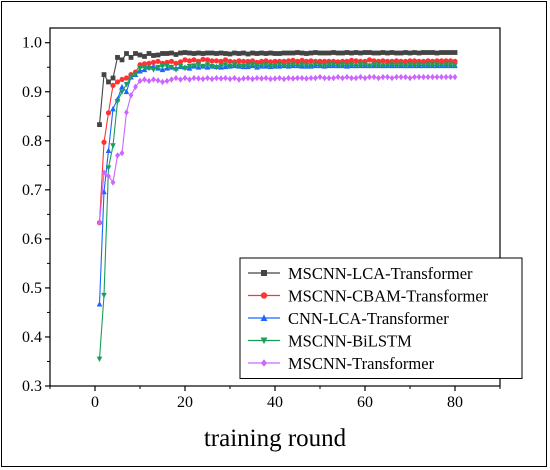 The image size is (550, 470). What do you see at coordinates (368, 296) in the screenshot?
I see `legend-item: MSCNN-CBAM-Transformer` at bounding box center [368, 296].